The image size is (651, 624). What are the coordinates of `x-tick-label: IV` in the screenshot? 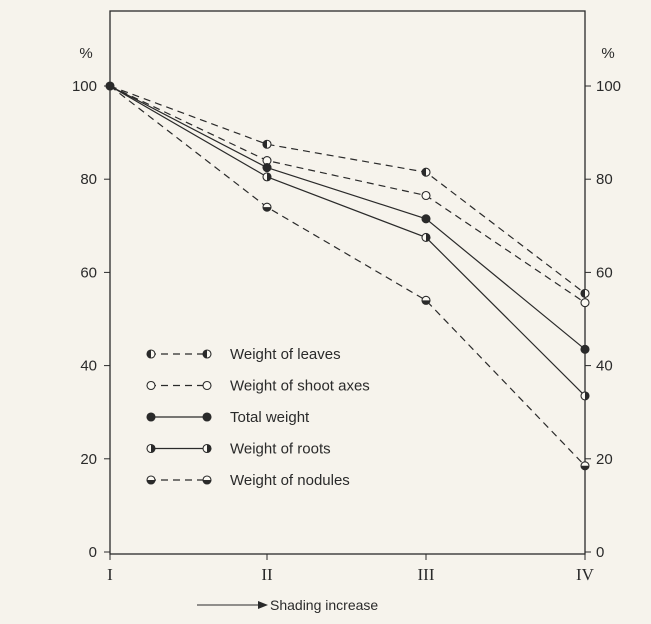 It's located at (585, 574).